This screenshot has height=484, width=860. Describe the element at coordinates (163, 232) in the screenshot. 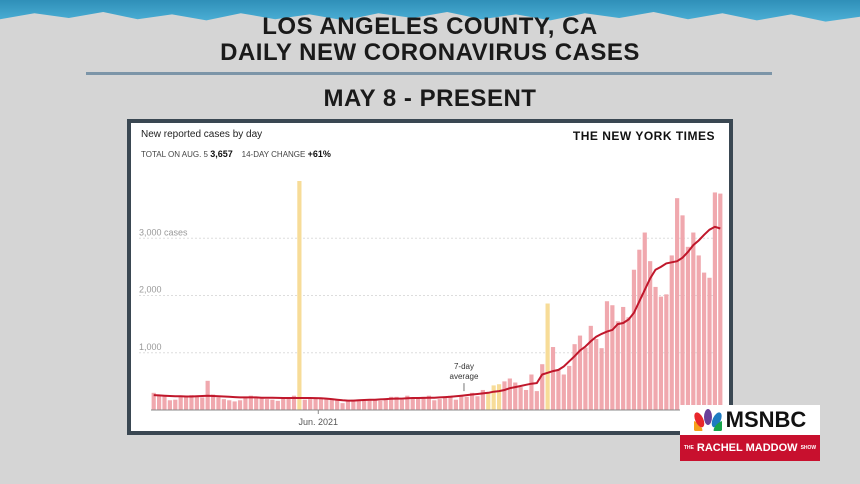

I see `y-tick-label: 3,000 cases` at that location.